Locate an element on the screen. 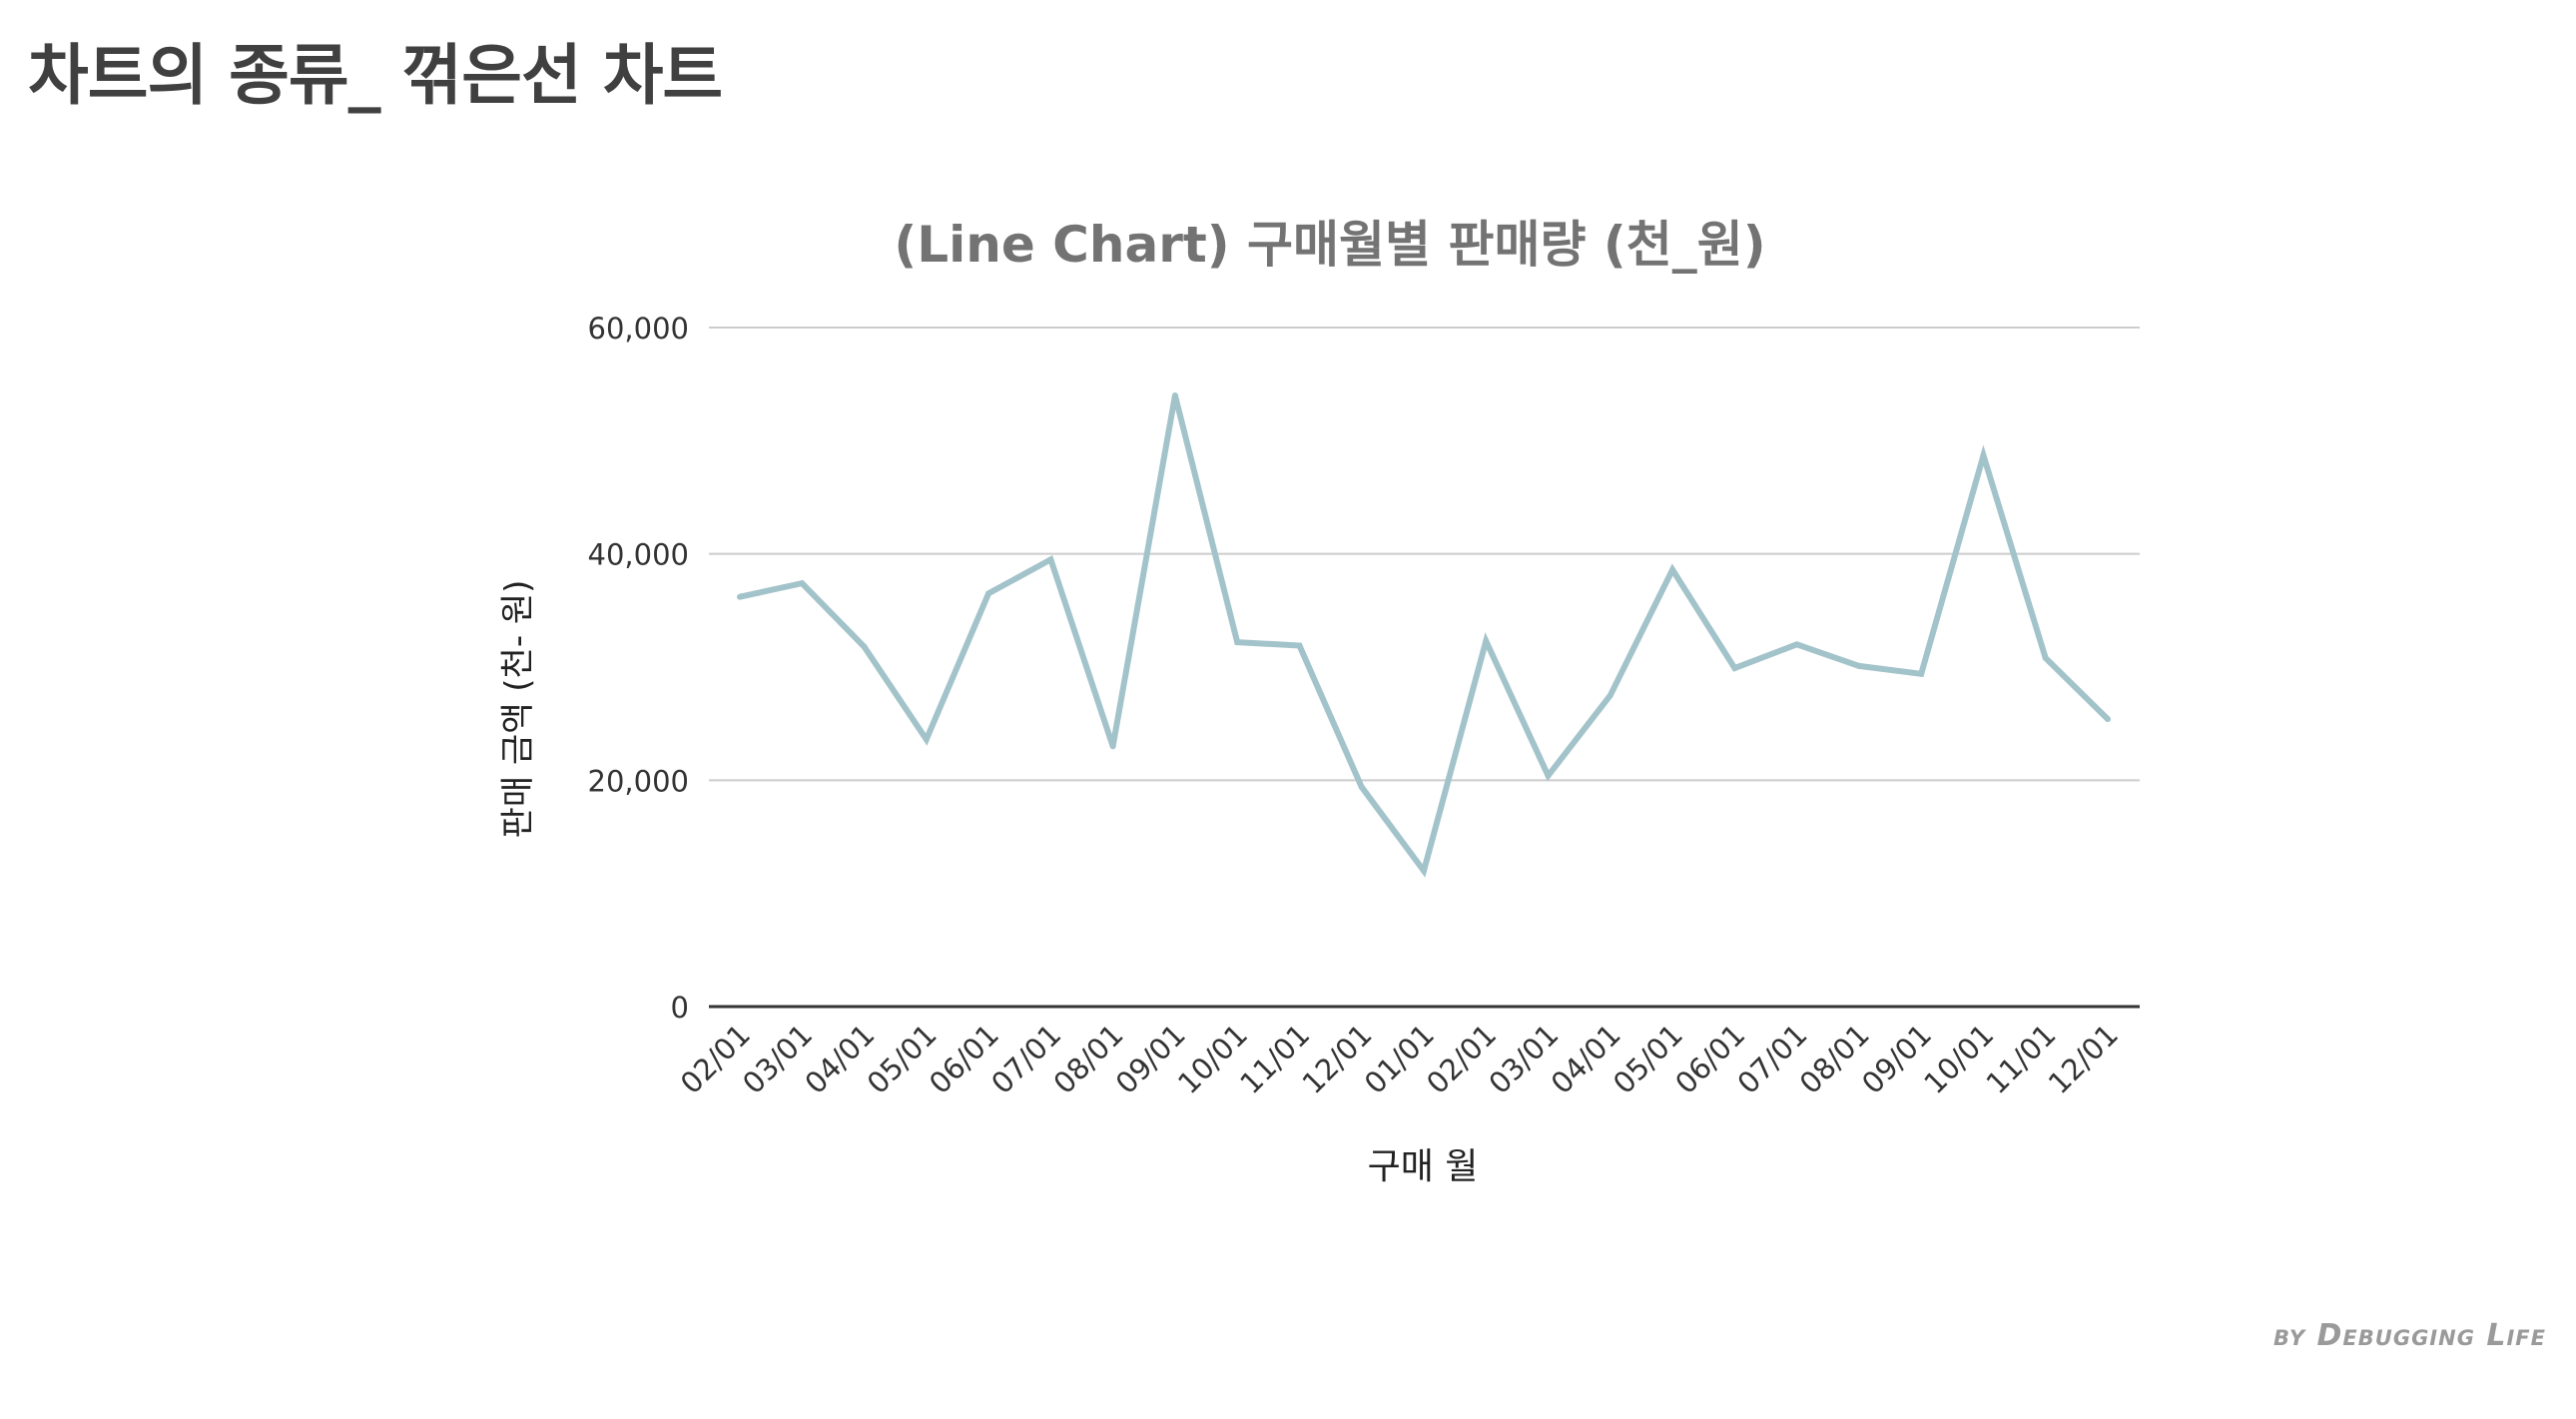 Image resolution: width=2576 pixels, height=1419 pixels. credit-signature: by Debugging Life is located at coordinates (2409, 1335).